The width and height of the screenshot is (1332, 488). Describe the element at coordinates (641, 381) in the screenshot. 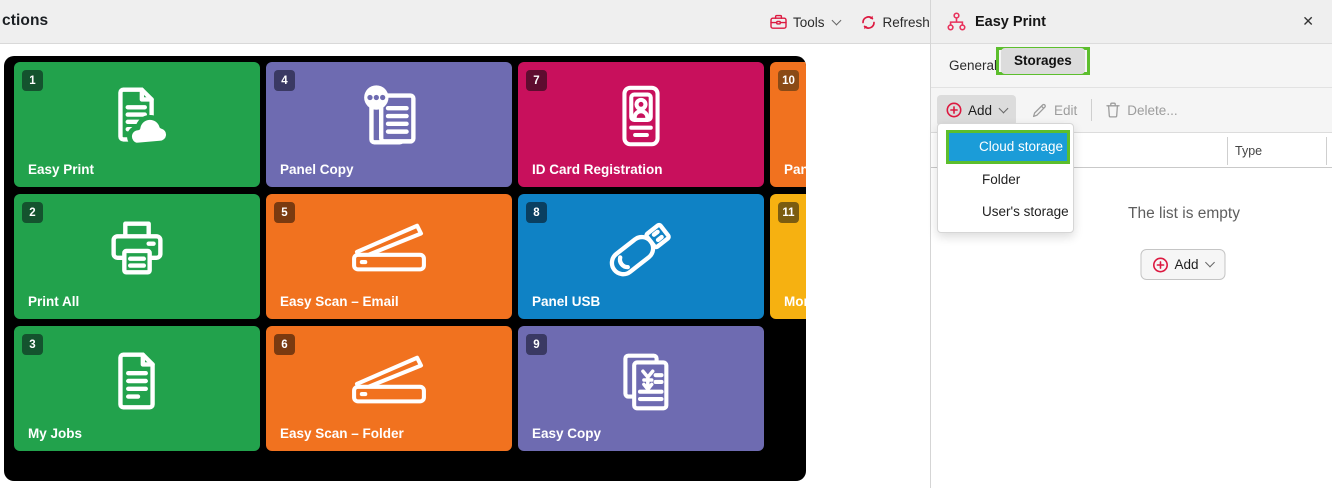

I see `copy-collate-icon` at that location.